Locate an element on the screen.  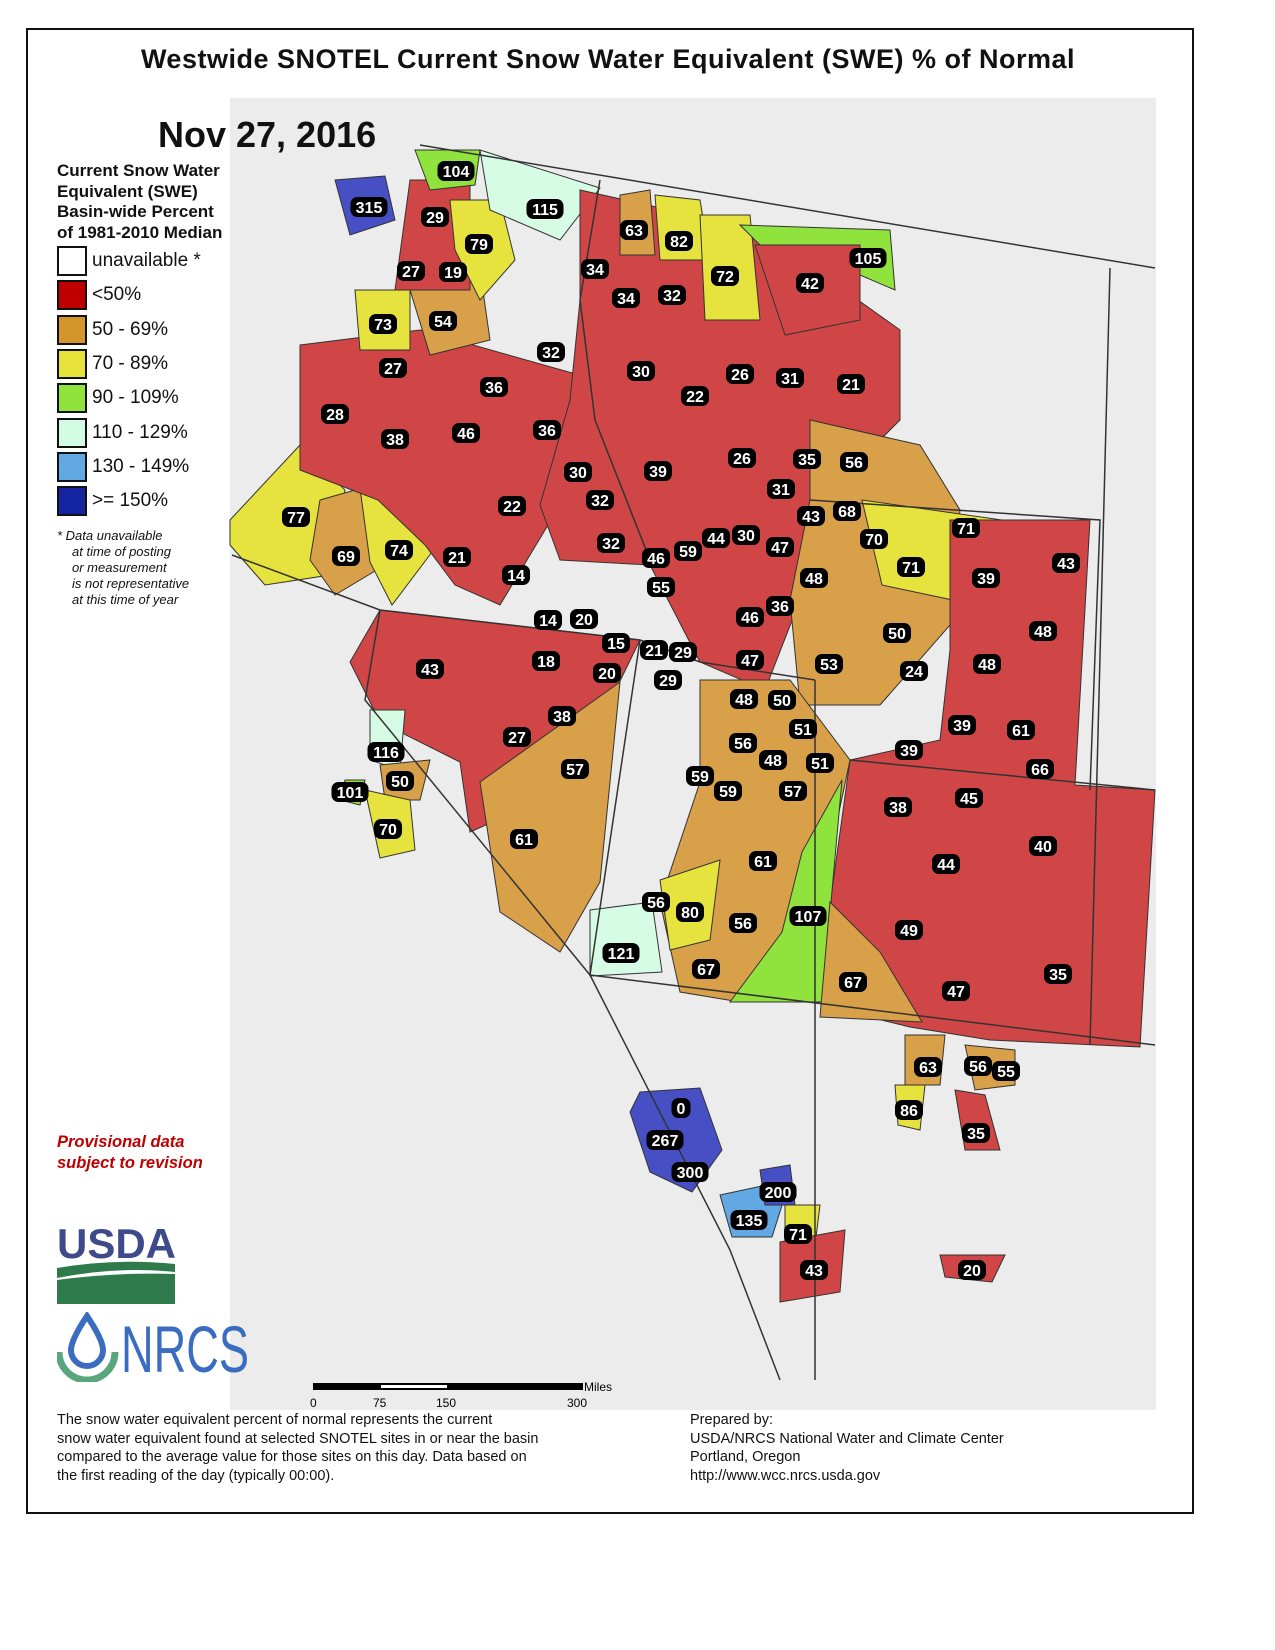
note-line: * Data unavailable is located at coordinates (110, 535).